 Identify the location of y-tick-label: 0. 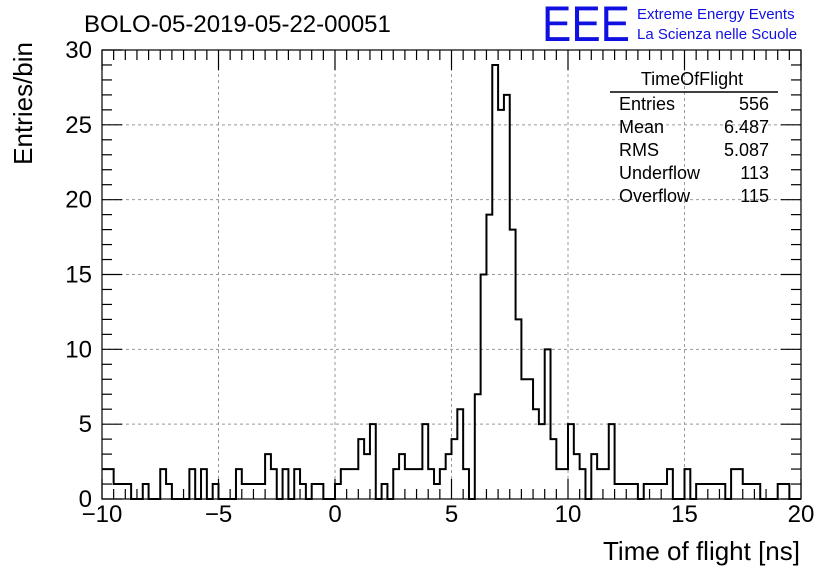
(85, 499).